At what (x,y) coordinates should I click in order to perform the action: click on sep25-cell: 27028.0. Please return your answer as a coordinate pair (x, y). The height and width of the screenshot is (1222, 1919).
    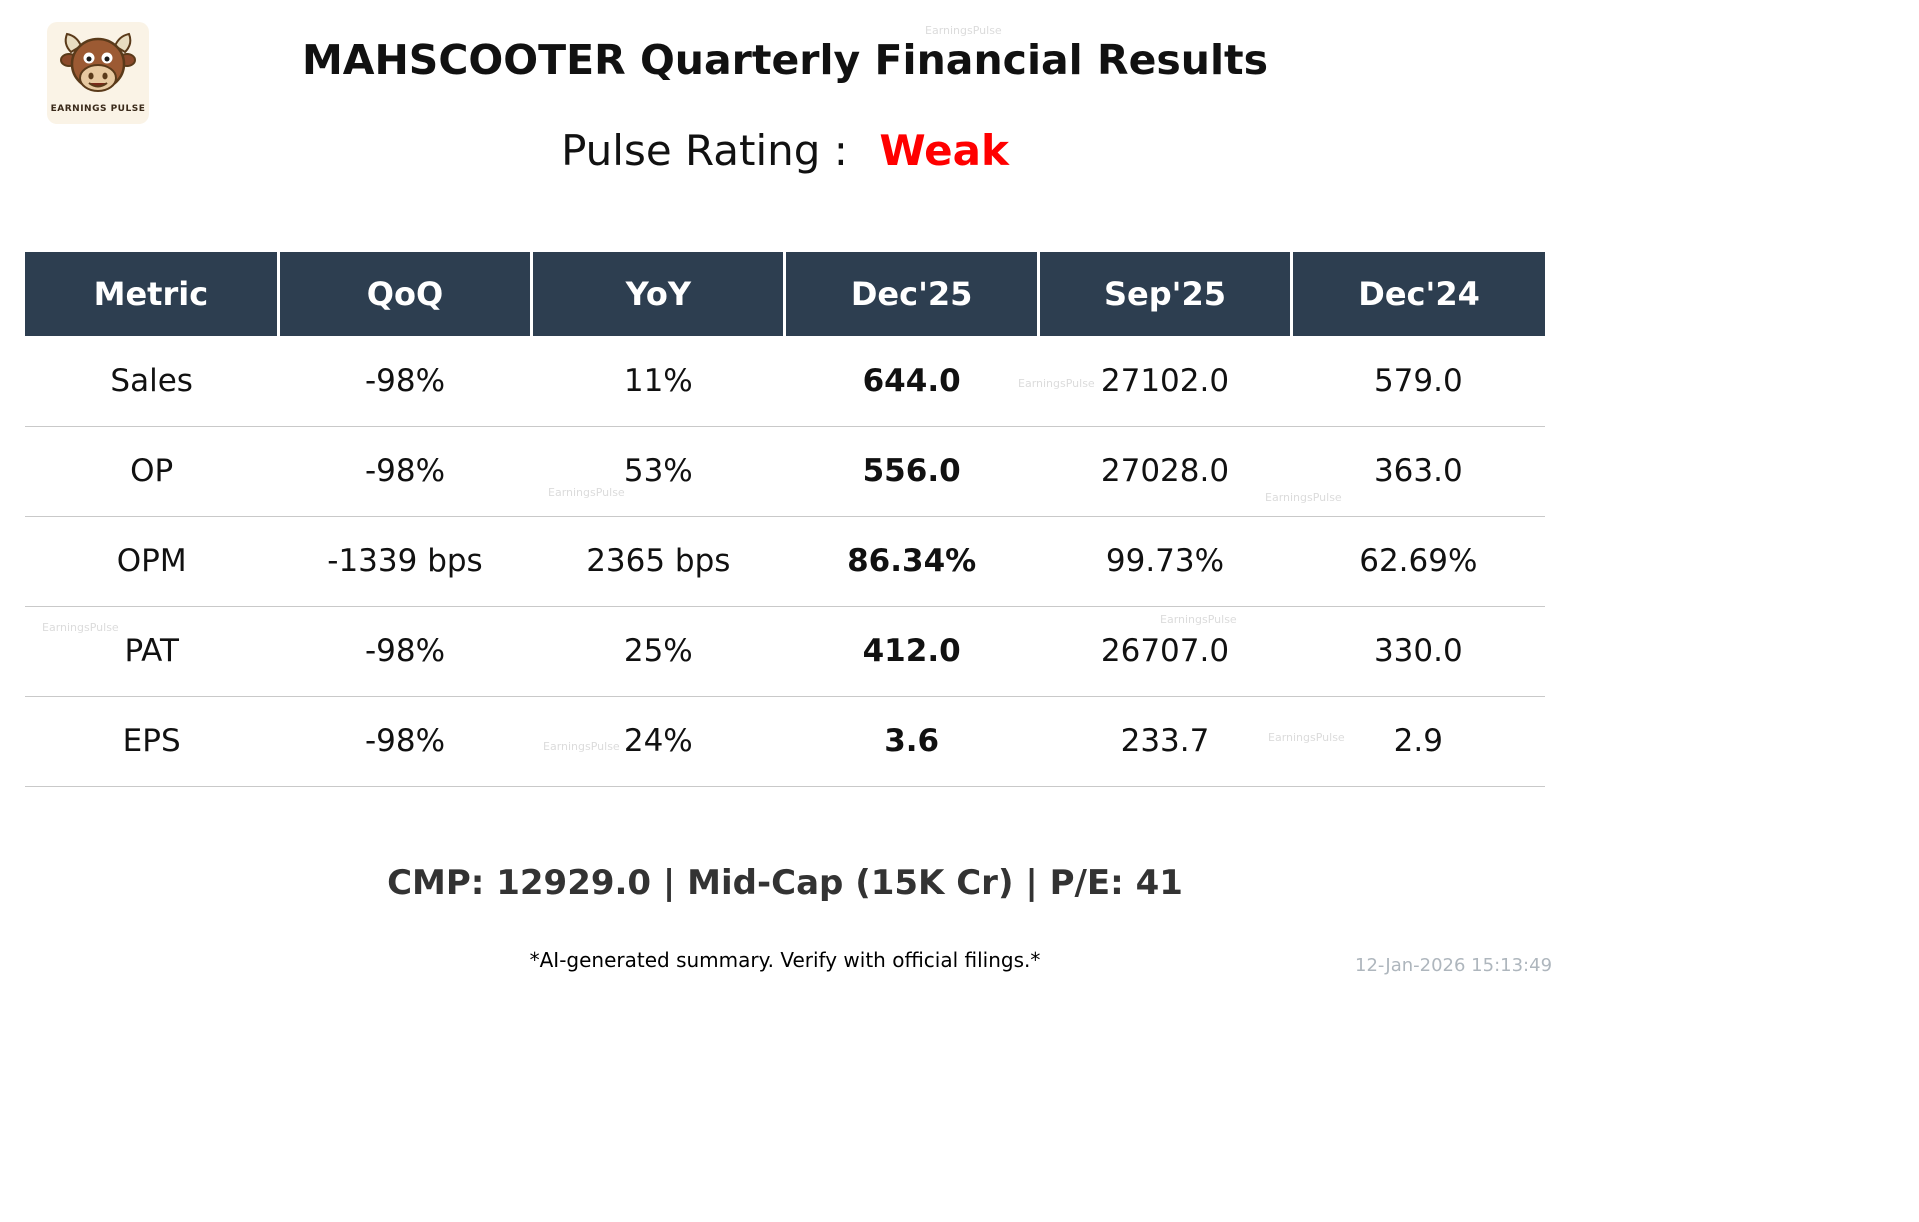
    Looking at the image, I should click on (1165, 471).